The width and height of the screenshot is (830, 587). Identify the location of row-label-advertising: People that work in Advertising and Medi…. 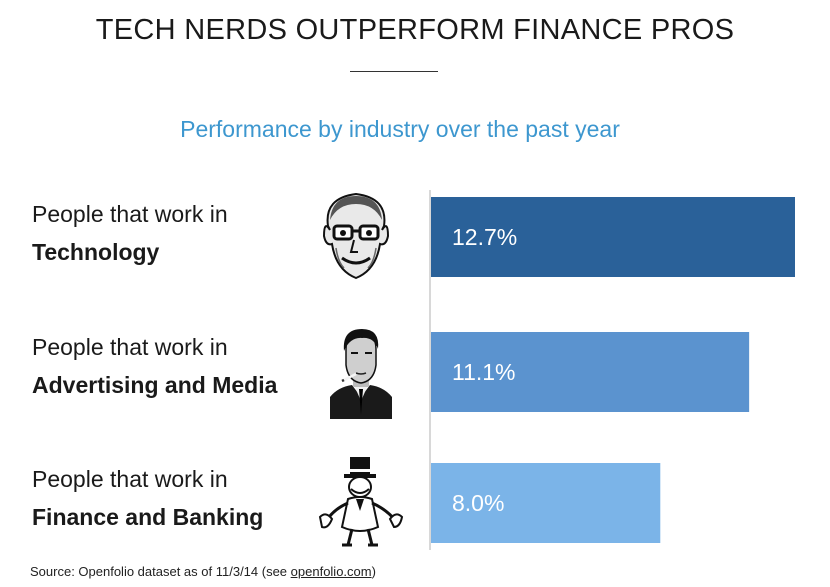
(154, 366).